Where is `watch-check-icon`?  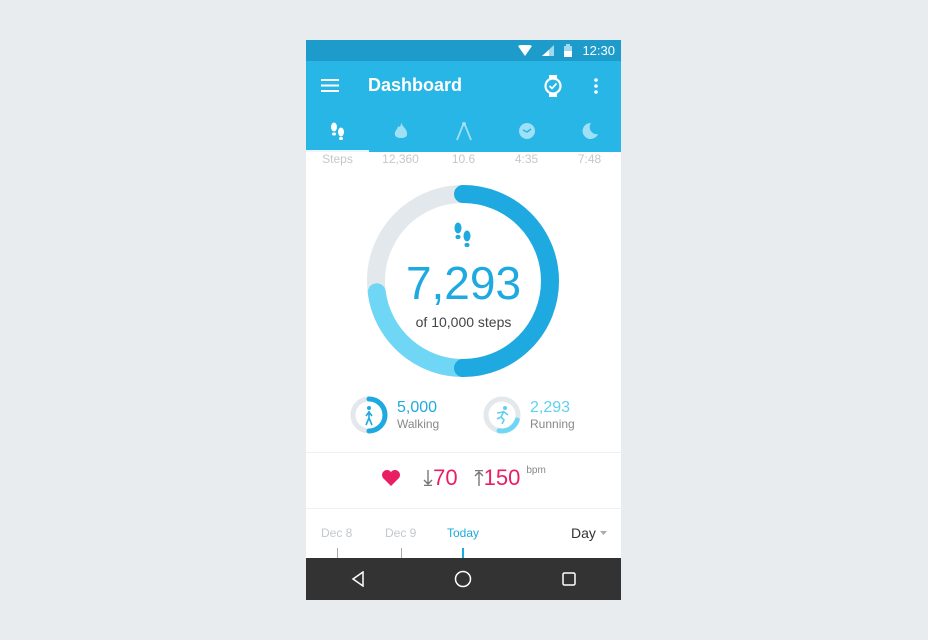 watch-check-icon is located at coordinates (553, 85).